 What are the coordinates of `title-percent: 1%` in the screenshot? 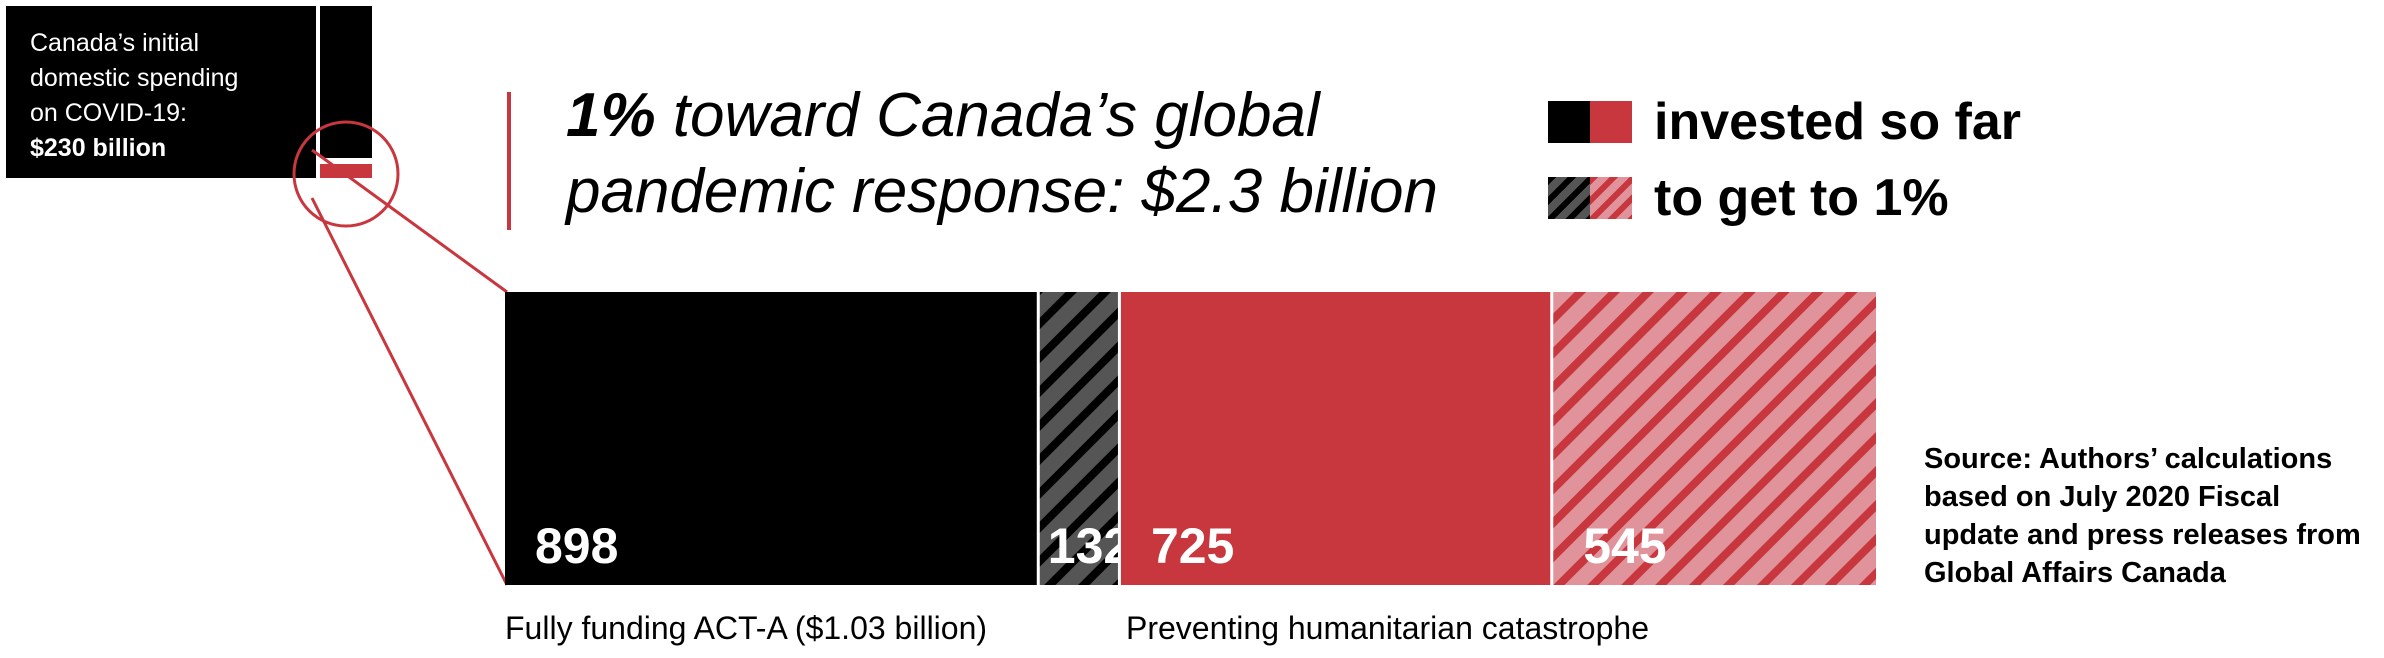 It's located at (611, 115).